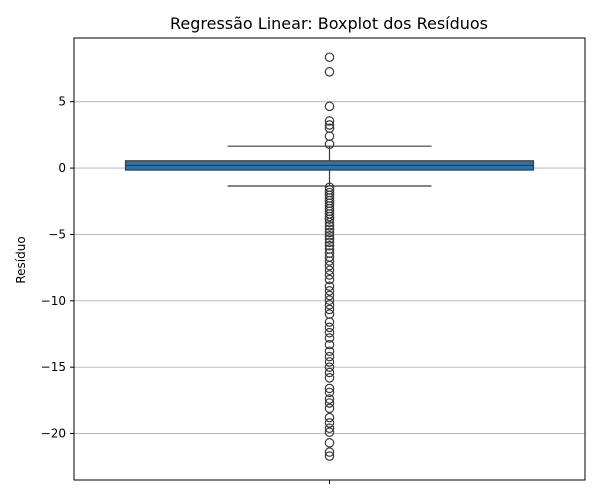 The width and height of the screenshot is (600, 500). What do you see at coordinates (57, 234) in the screenshot?
I see `y-tick-label: −5` at bounding box center [57, 234].